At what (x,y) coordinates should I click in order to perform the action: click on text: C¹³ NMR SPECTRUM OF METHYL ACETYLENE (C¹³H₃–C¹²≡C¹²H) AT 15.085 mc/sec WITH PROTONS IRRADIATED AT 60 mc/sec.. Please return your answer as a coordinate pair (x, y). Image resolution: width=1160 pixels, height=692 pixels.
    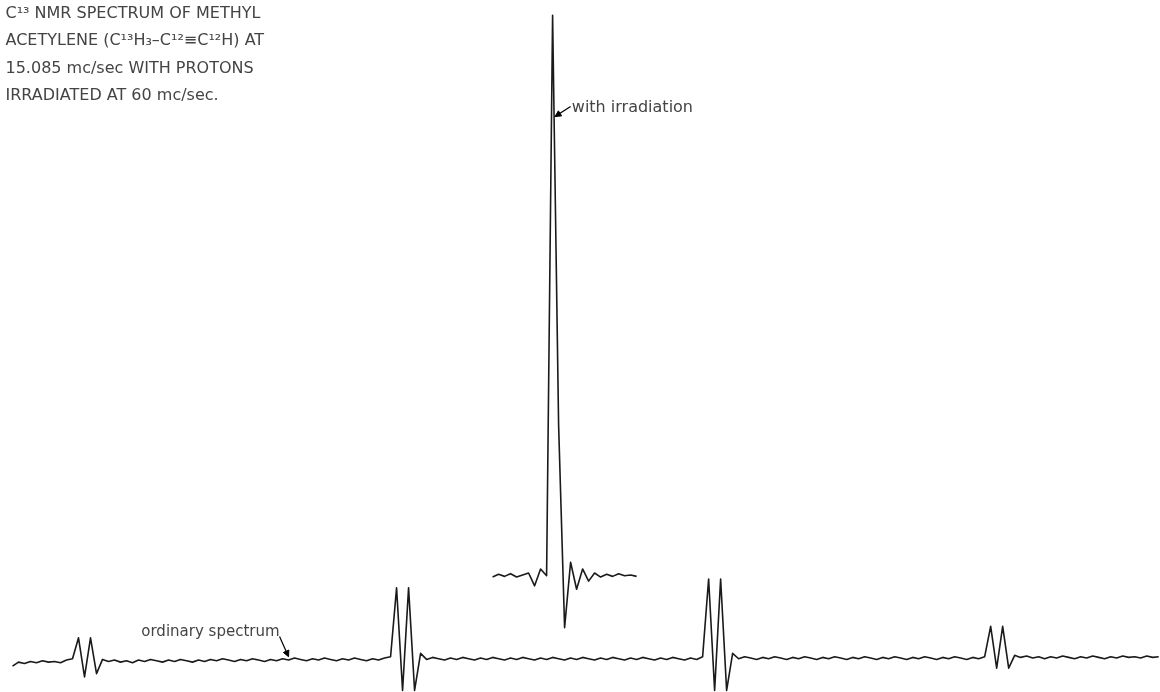
    Looking at the image, I should click on (135, 53).